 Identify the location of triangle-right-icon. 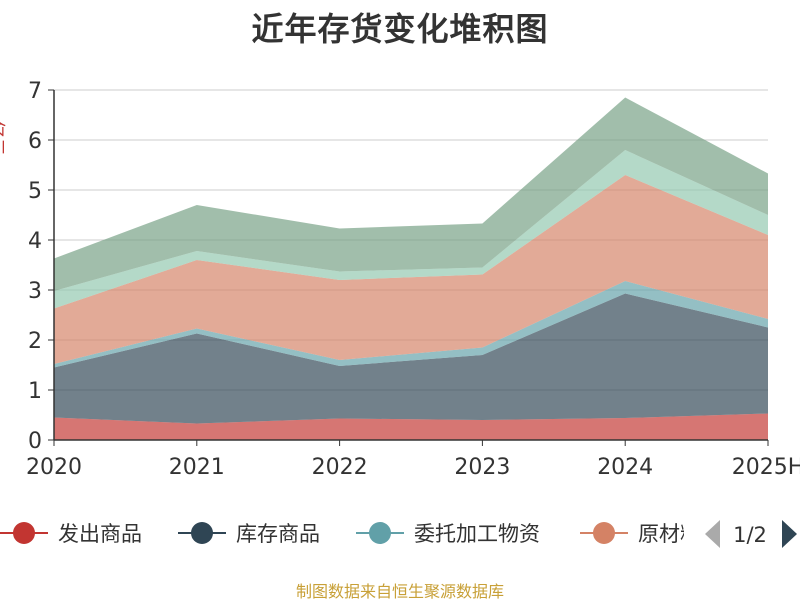
(789, 534).